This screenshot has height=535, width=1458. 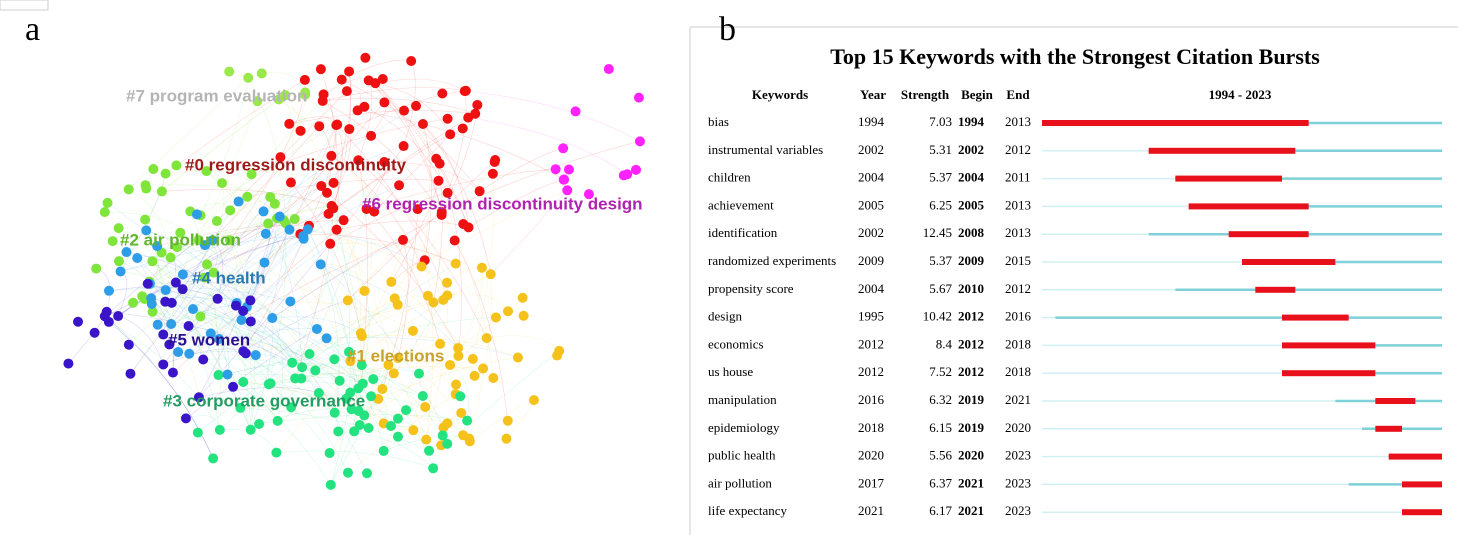 What do you see at coordinates (229, 277) in the screenshot?
I see `cluster-label: #4 health` at bounding box center [229, 277].